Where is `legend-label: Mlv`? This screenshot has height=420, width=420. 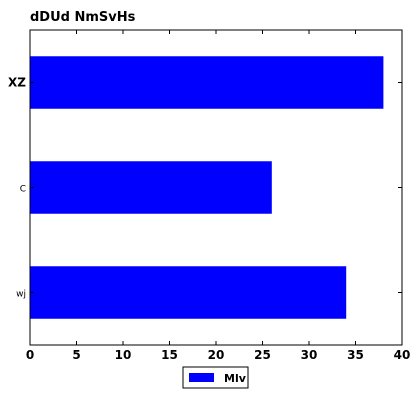
legend-label: Mlv is located at coordinates (235, 378).